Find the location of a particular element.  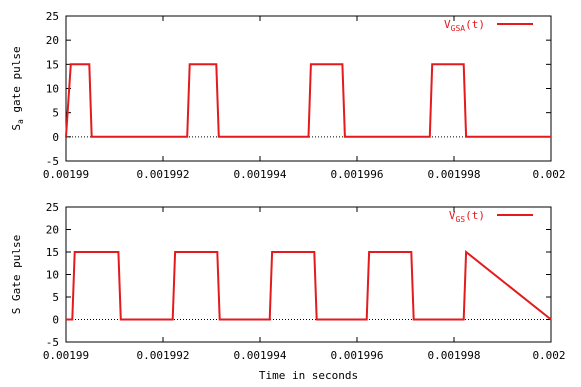

legend-label: VGSA(t) is located at coordinates (464, 25).